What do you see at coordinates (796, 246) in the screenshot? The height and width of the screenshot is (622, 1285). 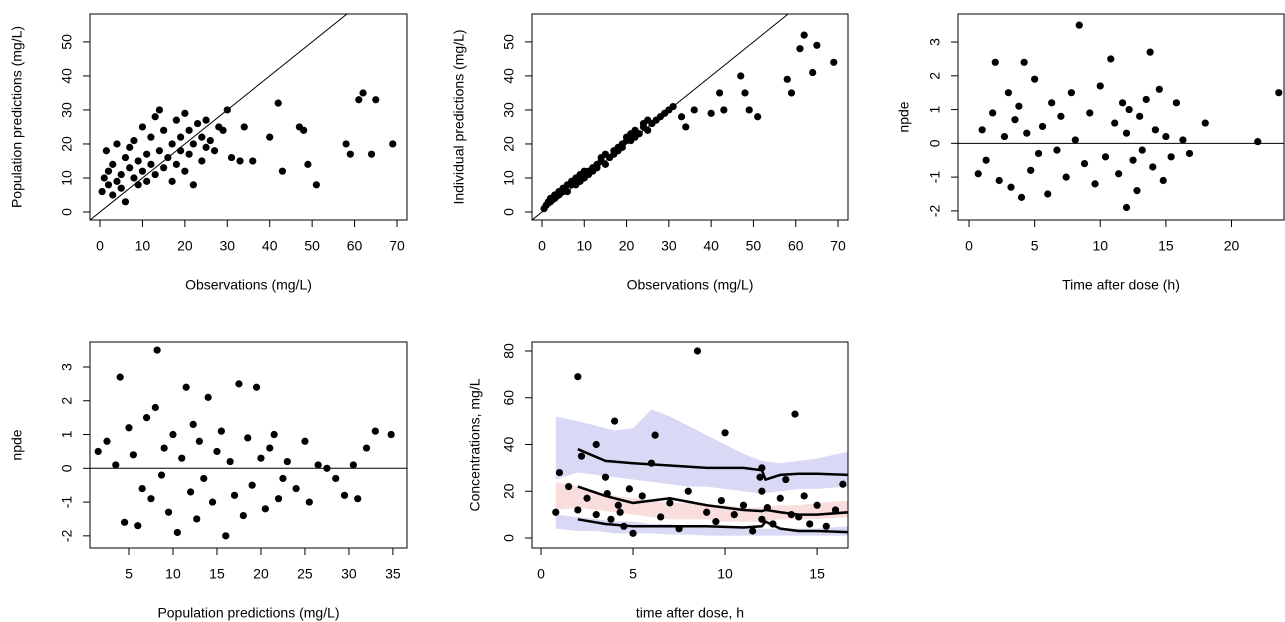 I see `x-tick-label: 60` at bounding box center [796, 246].